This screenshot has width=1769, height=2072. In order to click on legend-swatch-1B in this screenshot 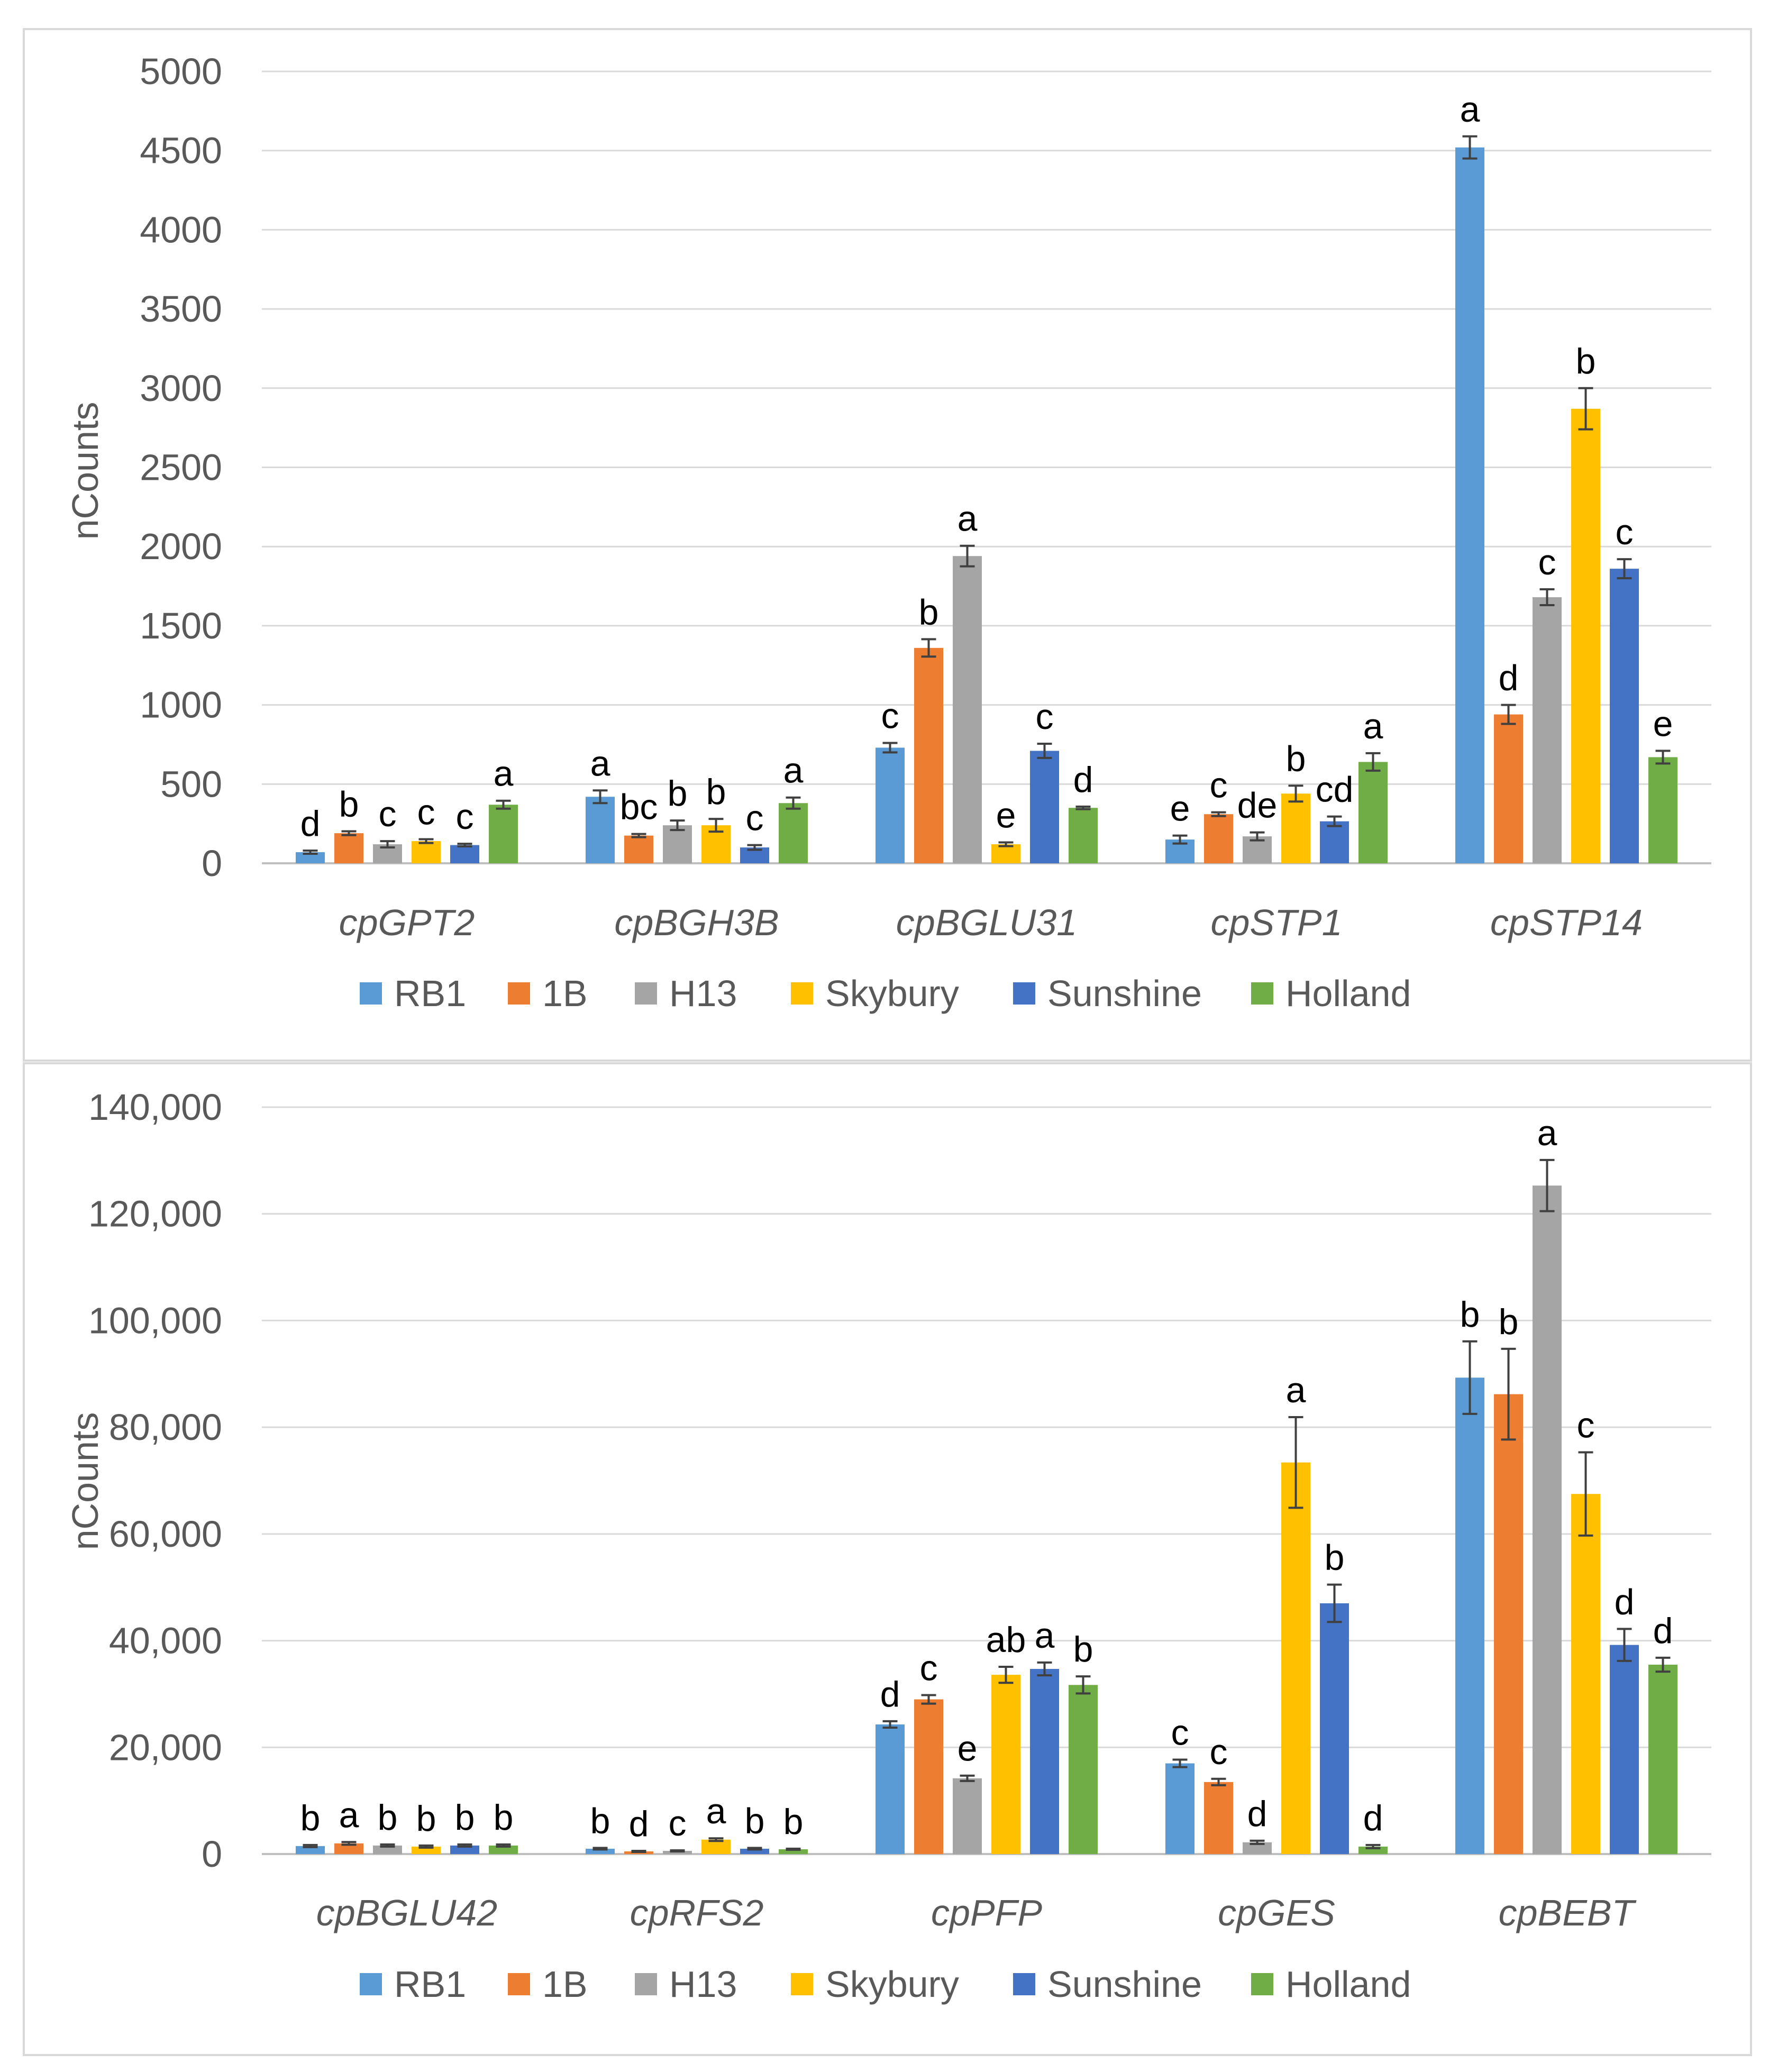, I will do `click(519, 994)`.